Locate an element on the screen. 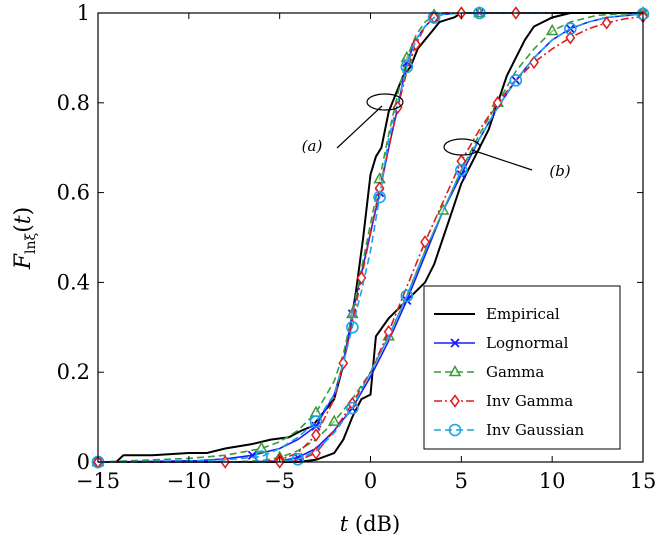 The image size is (657, 542). annotation-label-b: (b) is located at coordinates (559, 171).